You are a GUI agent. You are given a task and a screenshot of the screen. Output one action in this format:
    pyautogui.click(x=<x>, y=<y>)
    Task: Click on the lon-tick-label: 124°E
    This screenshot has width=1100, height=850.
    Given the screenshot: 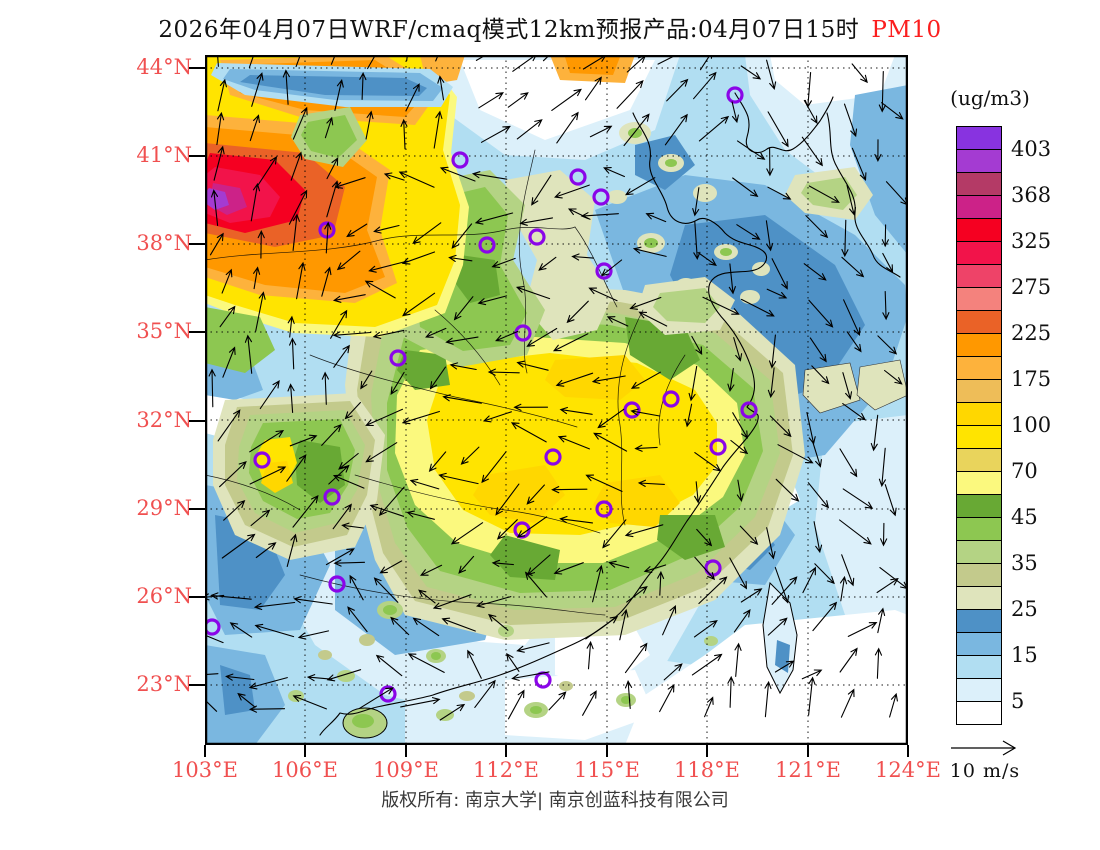 What is the action you would take?
    pyautogui.click(x=908, y=770)
    